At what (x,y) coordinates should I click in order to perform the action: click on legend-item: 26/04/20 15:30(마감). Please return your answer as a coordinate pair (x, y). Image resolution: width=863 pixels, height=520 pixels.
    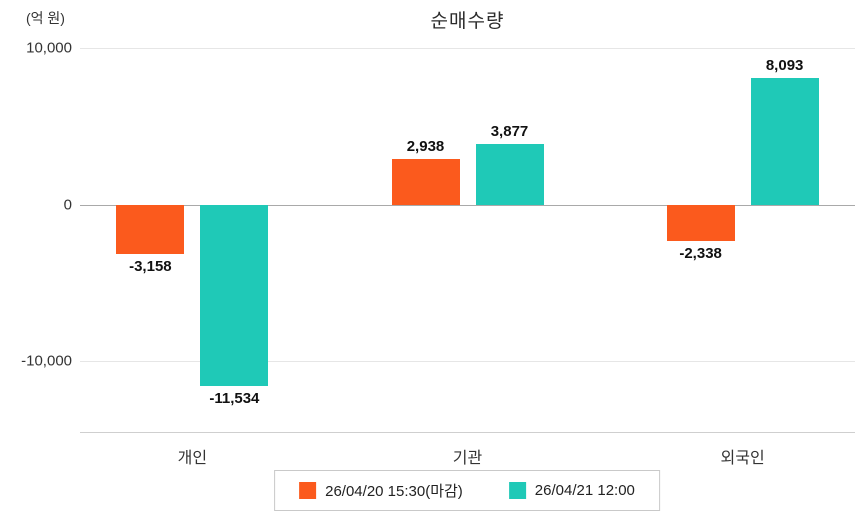
    Looking at the image, I should click on (381, 490).